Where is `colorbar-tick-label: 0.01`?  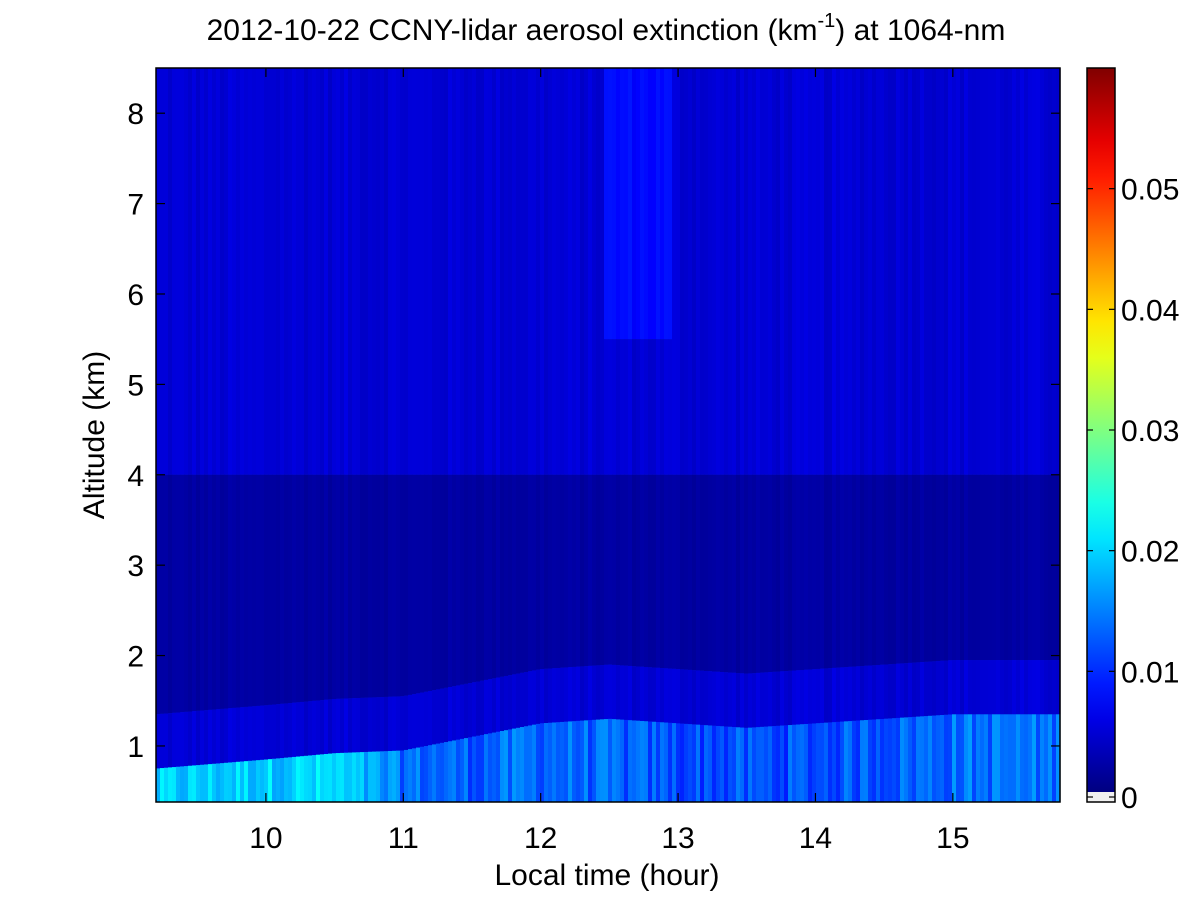
colorbar-tick-label: 0.01 is located at coordinates (1150, 672).